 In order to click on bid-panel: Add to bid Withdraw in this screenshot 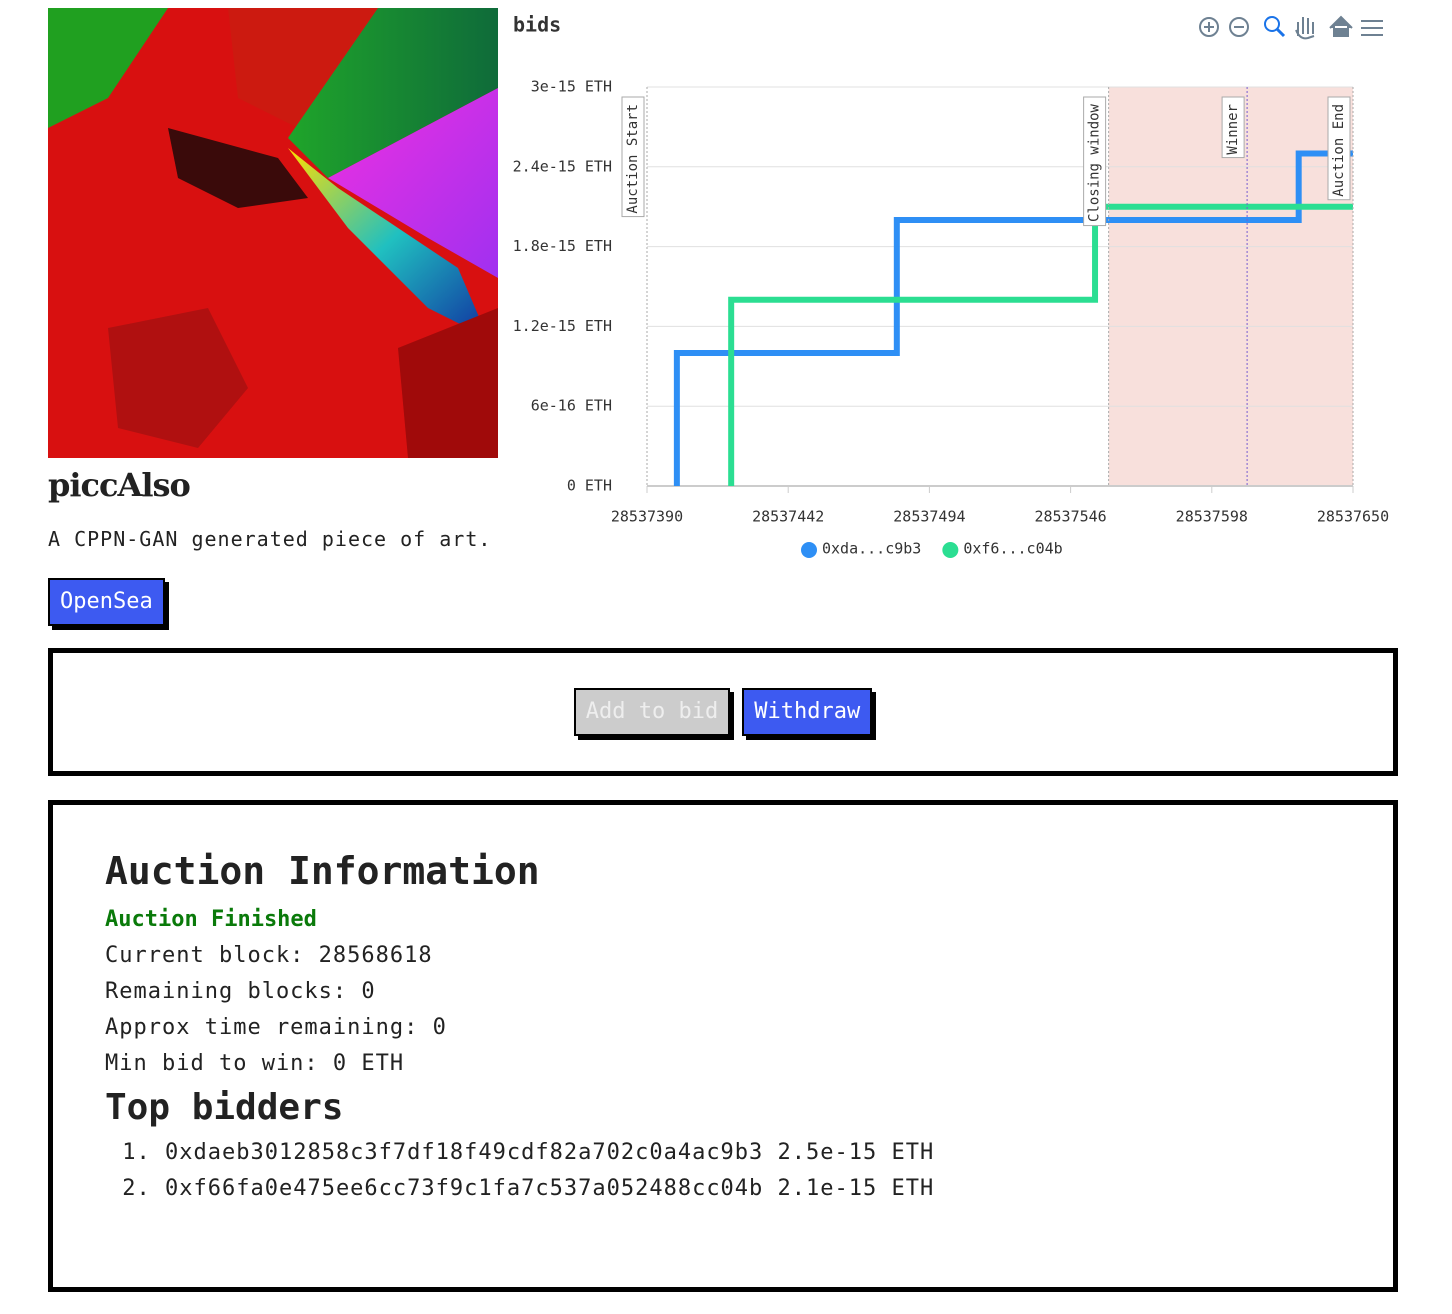, I will do `click(723, 712)`.